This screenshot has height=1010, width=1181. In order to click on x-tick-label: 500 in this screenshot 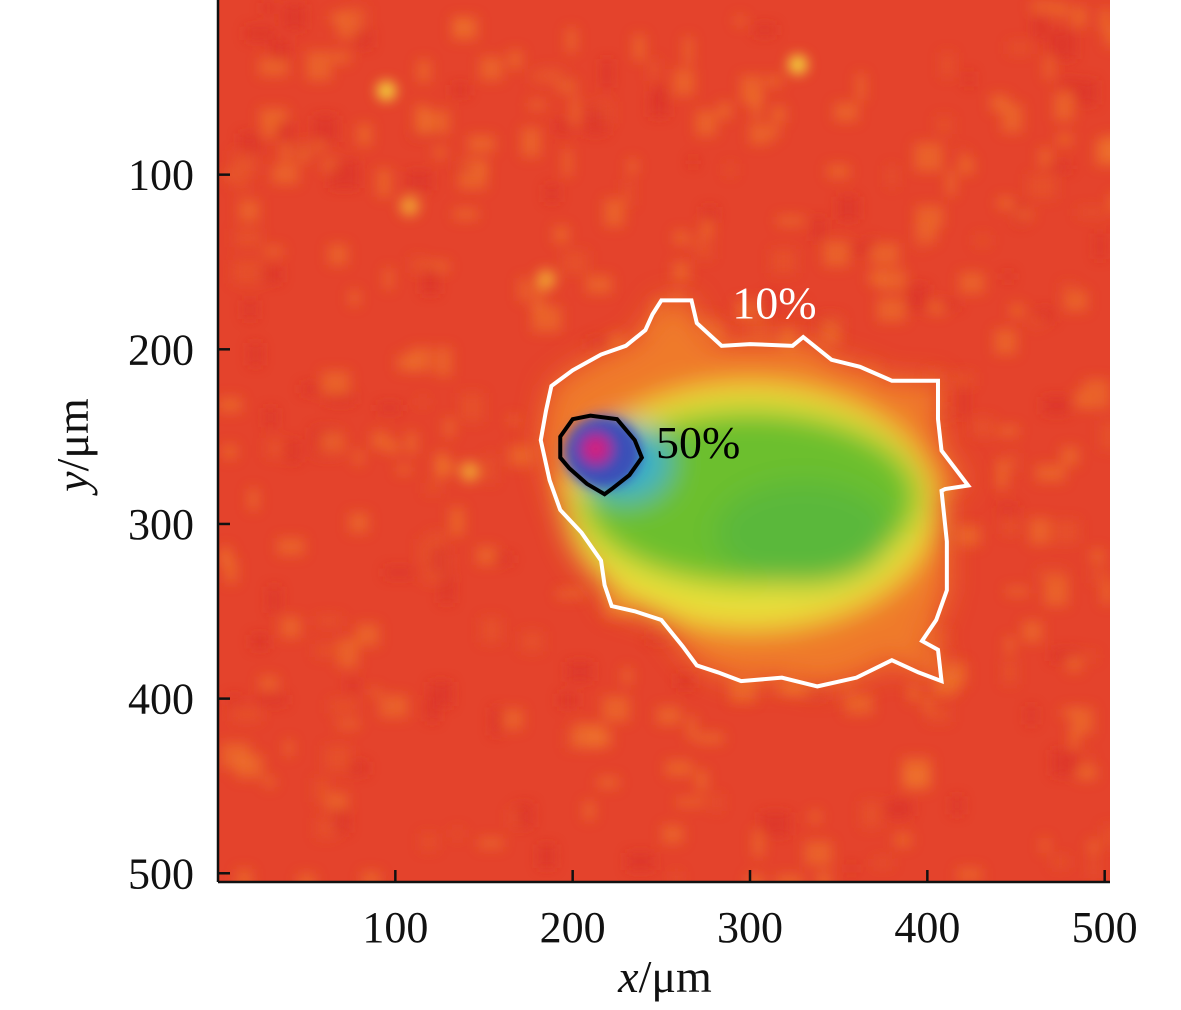, I will do `click(1105, 927)`.